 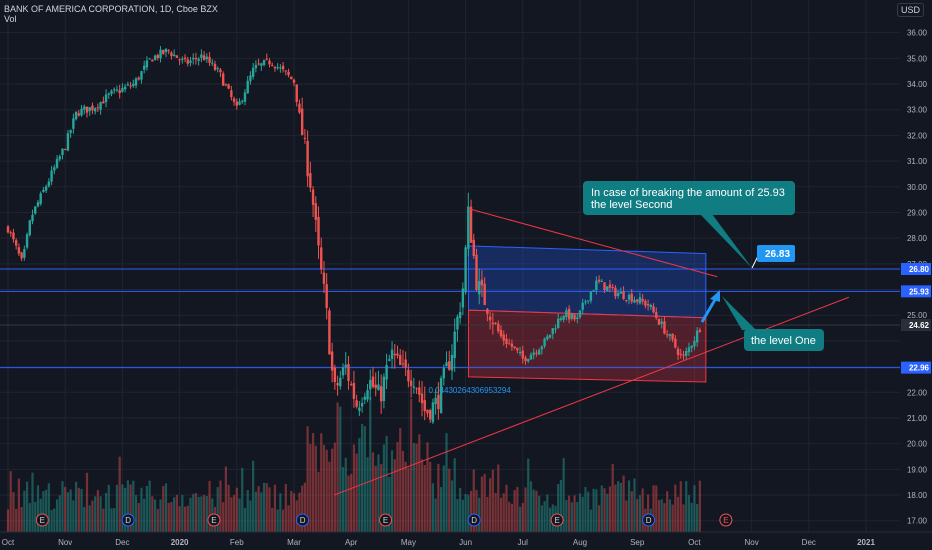 I want to click on time-tick-label: Apr, so click(x=351, y=542).